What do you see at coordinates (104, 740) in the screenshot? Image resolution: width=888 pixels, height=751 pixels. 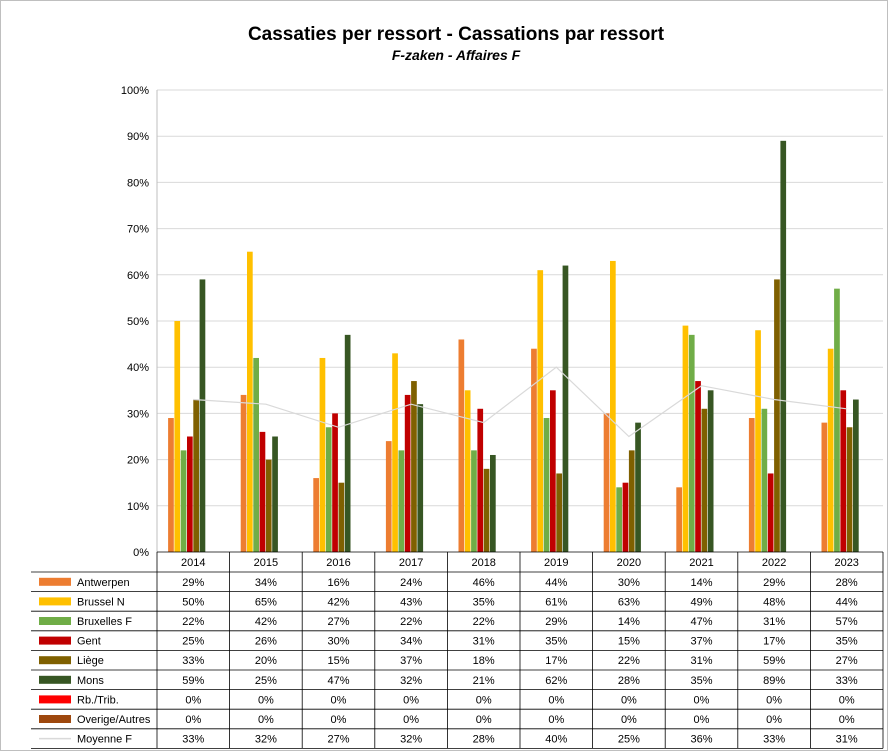 I see `legend-label: Moyenne F` at bounding box center [104, 740].